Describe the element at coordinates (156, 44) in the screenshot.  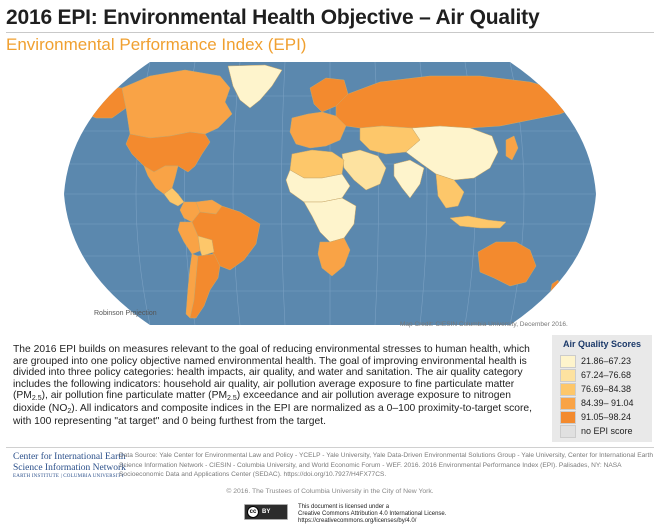
I see `page-subtitle: Environmental Performance Index (EPI)` at that location.